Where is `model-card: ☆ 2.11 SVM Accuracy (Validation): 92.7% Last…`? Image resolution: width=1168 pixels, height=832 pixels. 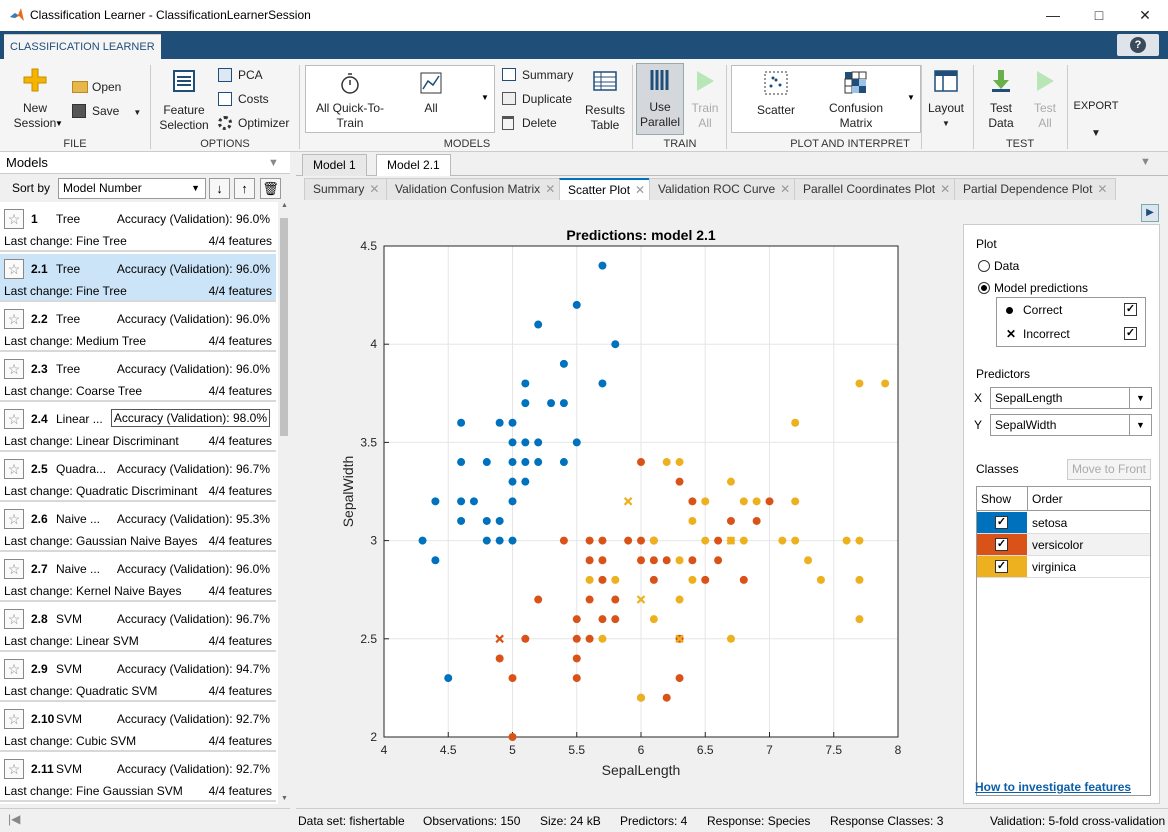 model-card: ☆ 2.11 SVM Accuracy (Validation): 92.7% Last… is located at coordinates (138, 778).